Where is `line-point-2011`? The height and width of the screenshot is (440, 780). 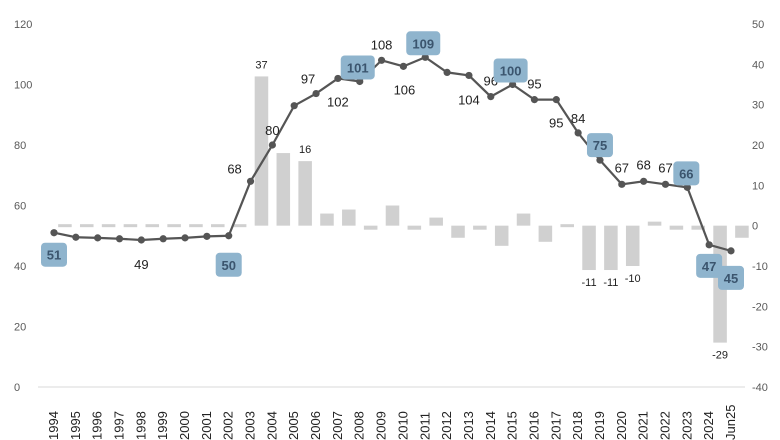 line-point-2011 is located at coordinates (425, 57).